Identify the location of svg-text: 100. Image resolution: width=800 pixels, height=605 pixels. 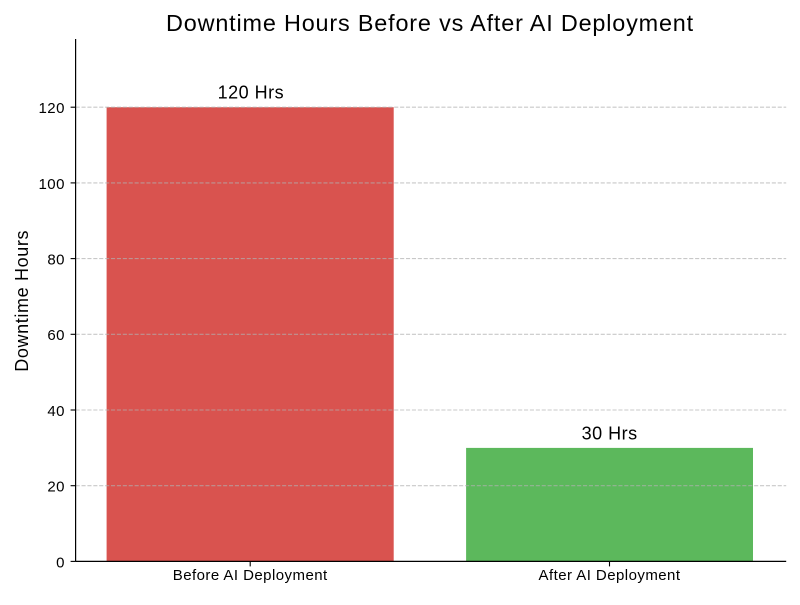
(51, 184).